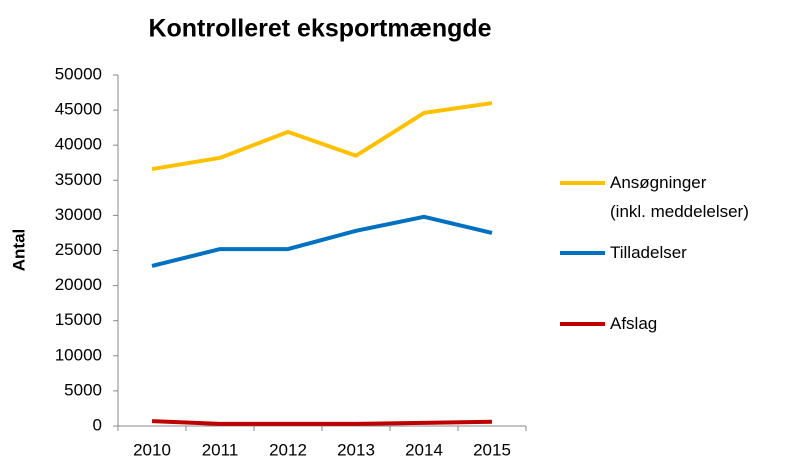 The image size is (788, 464). I want to click on y-tick-label: 0, so click(97, 424).